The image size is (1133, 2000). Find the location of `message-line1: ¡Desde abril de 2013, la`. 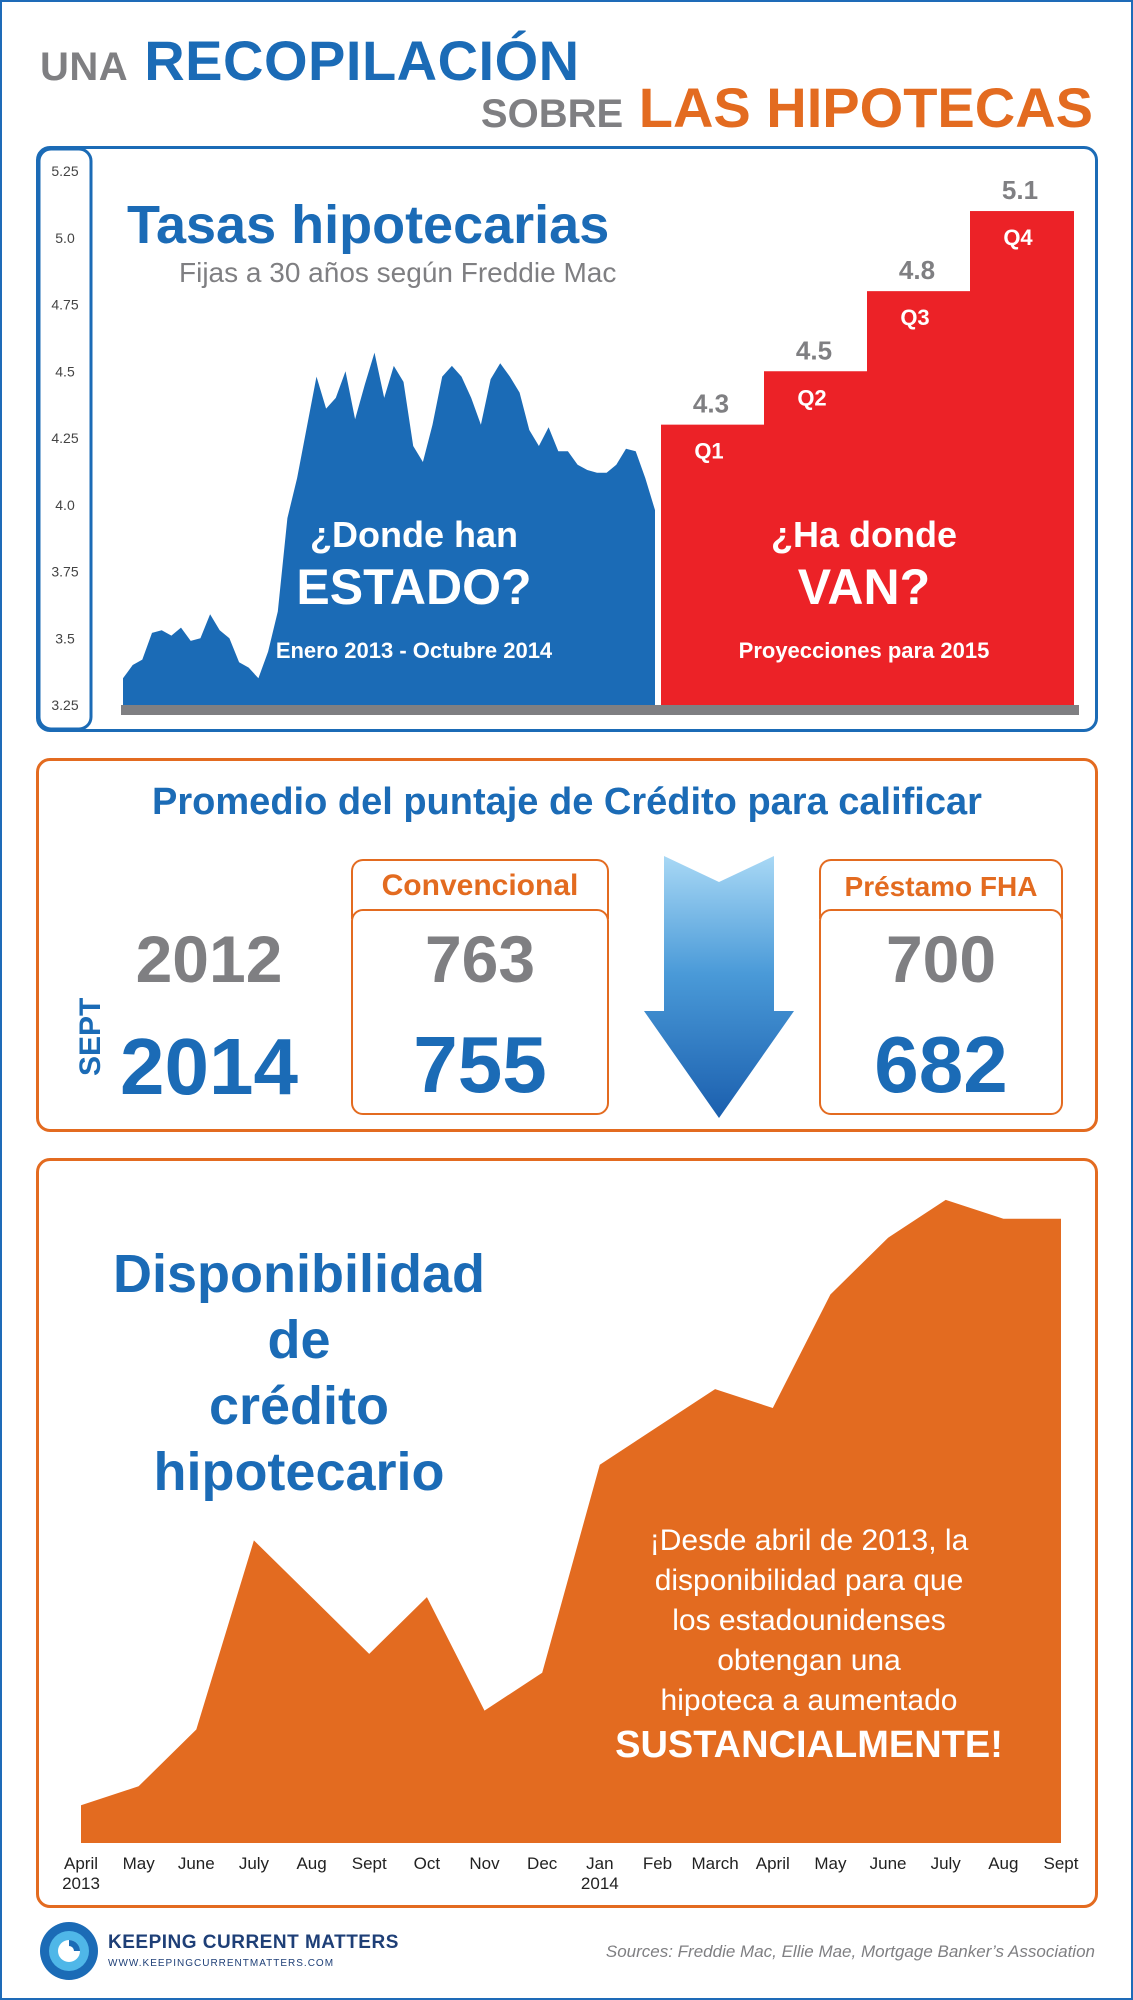

message-line1: ¡Desde abril de 2013, la is located at coordinates (809, 1540).